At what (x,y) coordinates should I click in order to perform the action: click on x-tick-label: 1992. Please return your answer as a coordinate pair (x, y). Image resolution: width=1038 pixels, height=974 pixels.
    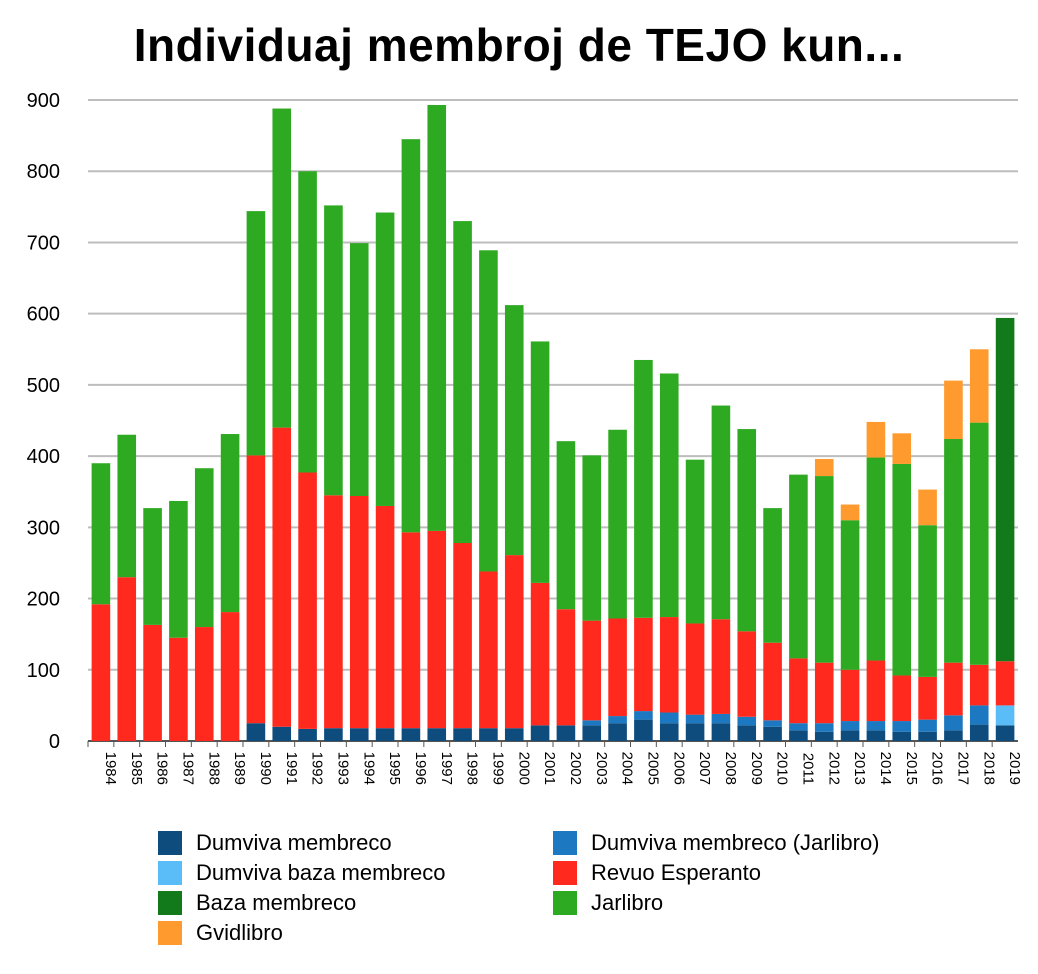
    Looking at the image, I should click on (317, 768).